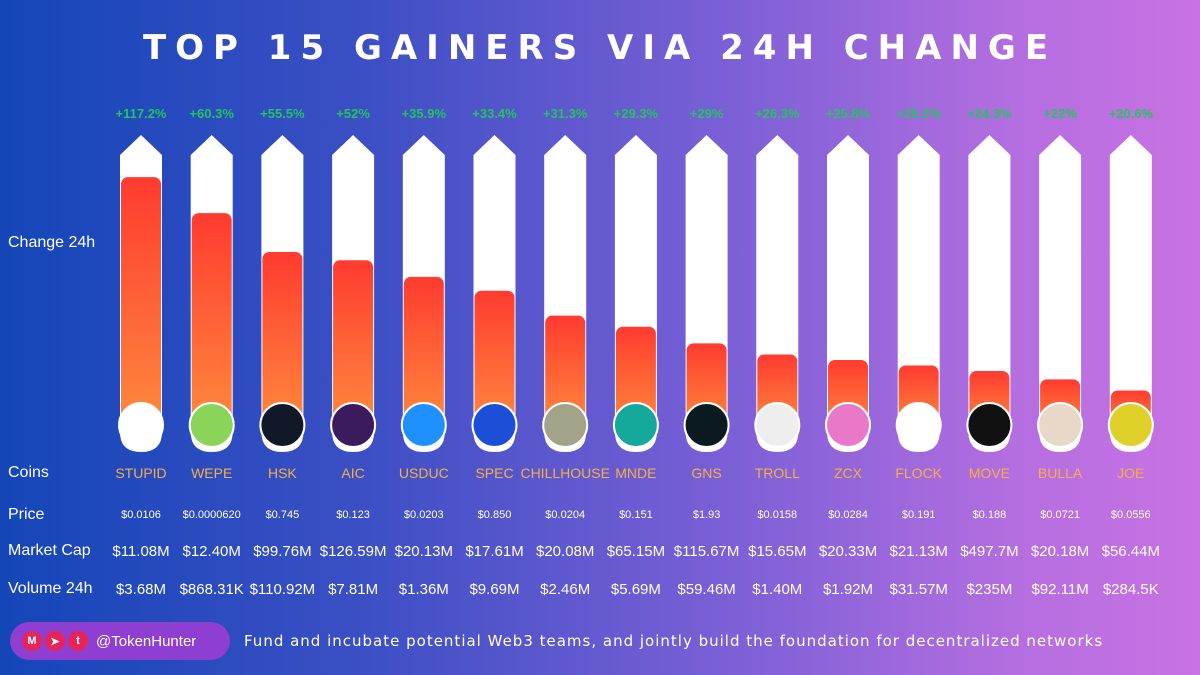 This screenshot has height=675, width=1200. Describe the element at coordinates (989, 589) in the screenshot. I see `volume-value: $235M` at that location.